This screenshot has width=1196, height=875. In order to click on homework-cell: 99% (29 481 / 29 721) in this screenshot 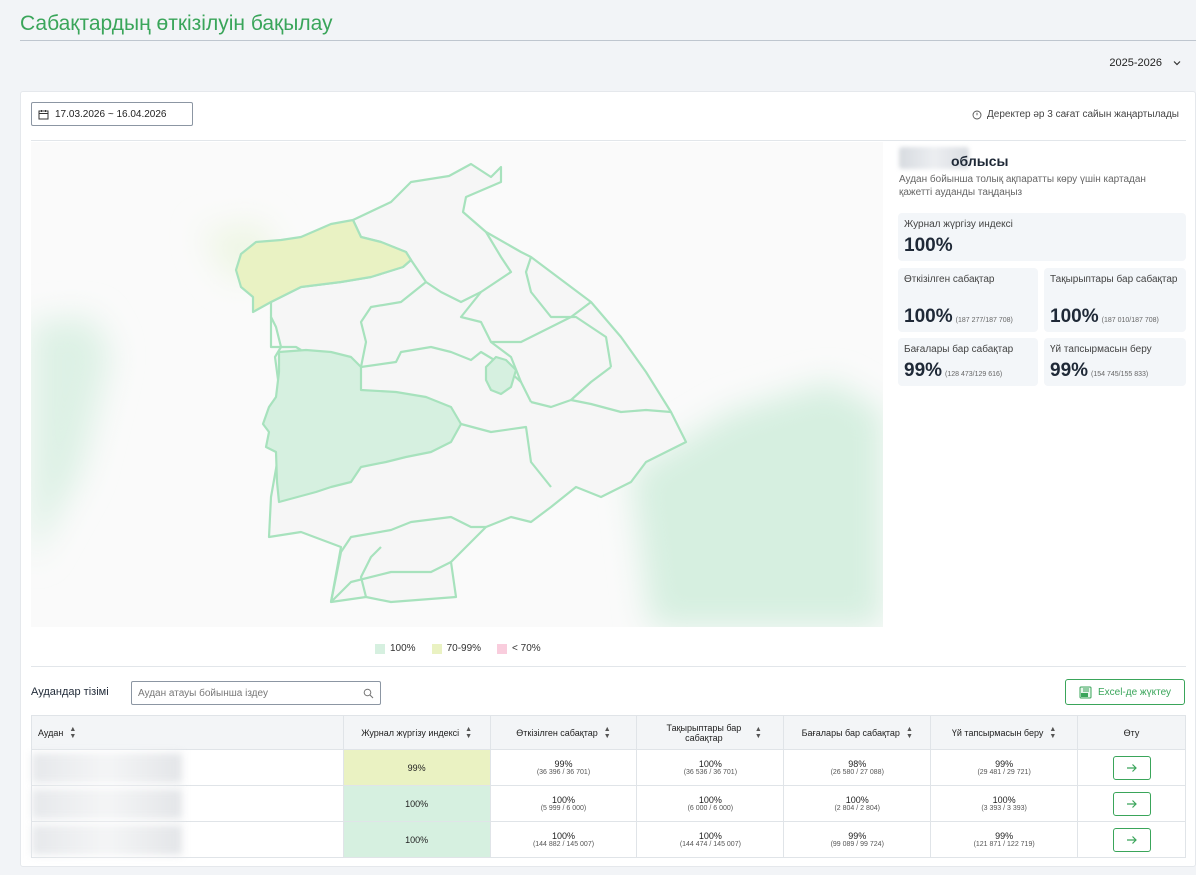, I will do `click(1004, 767)`.